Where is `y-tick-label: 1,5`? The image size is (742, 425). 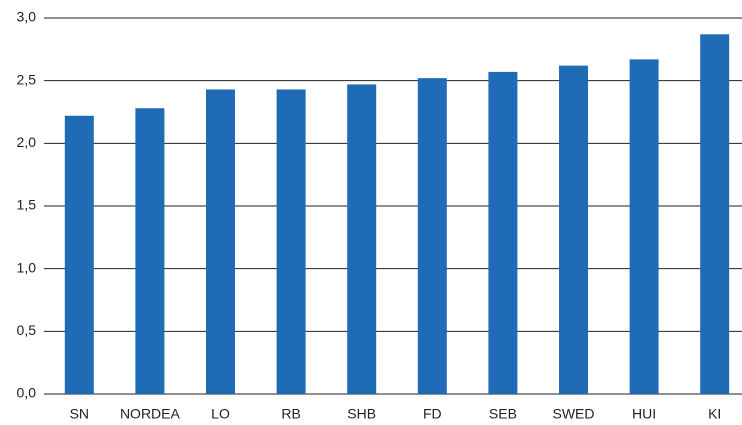 y-tick-label: 1,5 is located at coordinates (27, 205).